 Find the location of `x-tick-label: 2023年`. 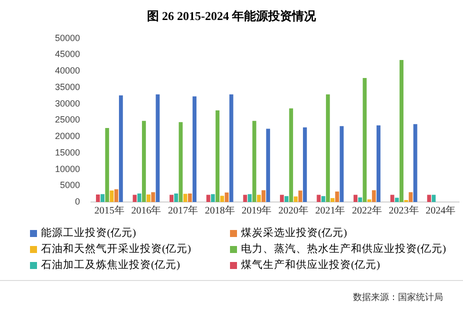

x-tick-label: 2023年 is located at coordinates (403, 210).